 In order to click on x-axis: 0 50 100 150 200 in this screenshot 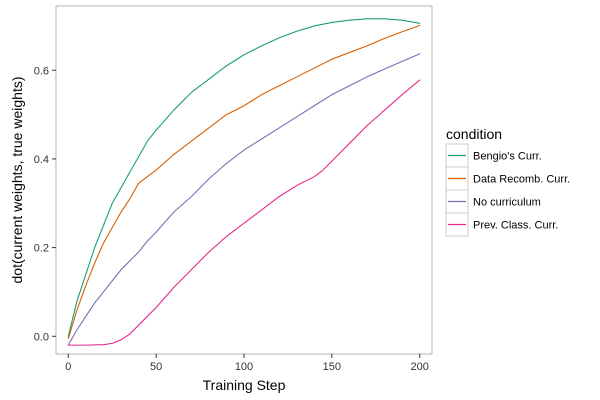, I will do `click(247, 363)`.